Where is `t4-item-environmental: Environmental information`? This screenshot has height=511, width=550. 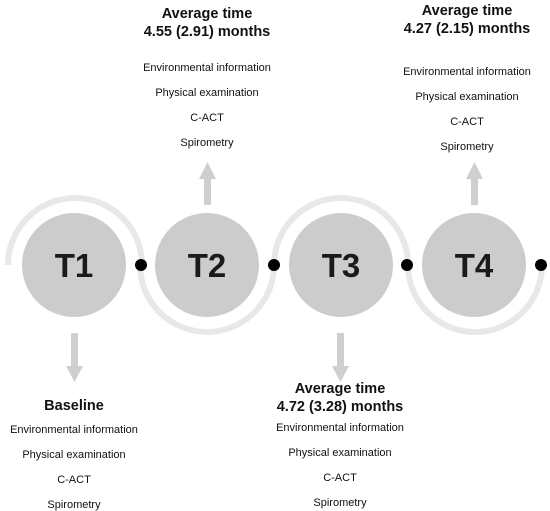
t4-item-environmental: Environmental information is located at coordinates (467, 72).